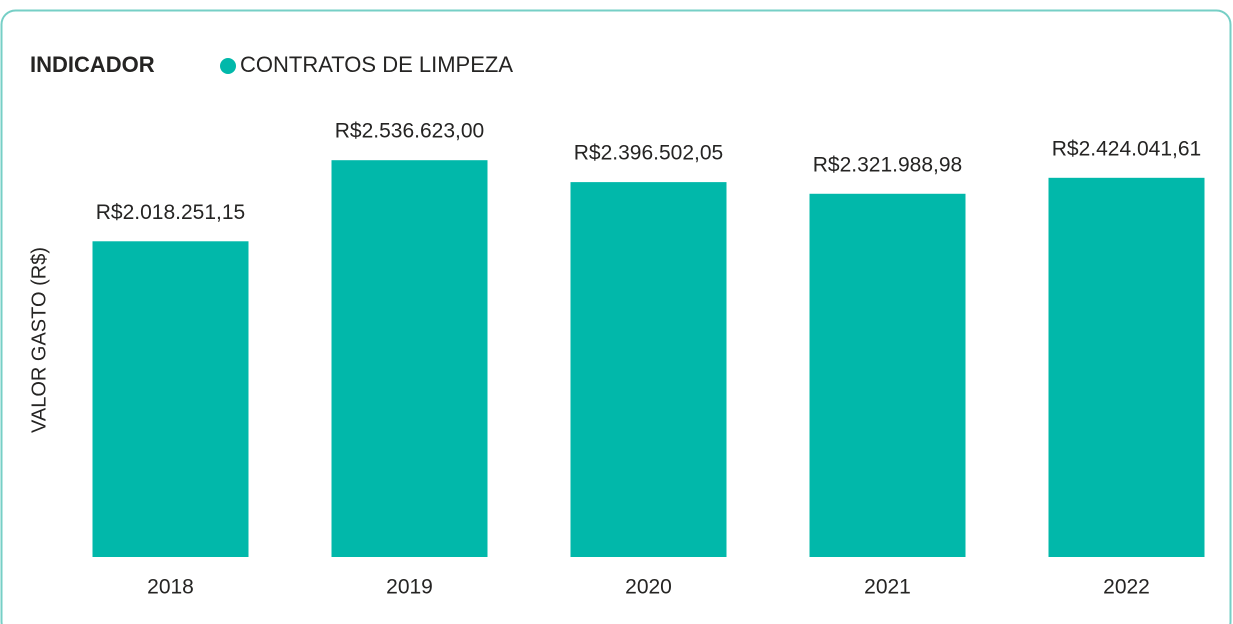 The height and width of the screenshot is (624, 1233). What do you see at coordinates (170, 587) in the screenshot?
I see `x-tick-label: 2018` at bounding box center [170, 587].